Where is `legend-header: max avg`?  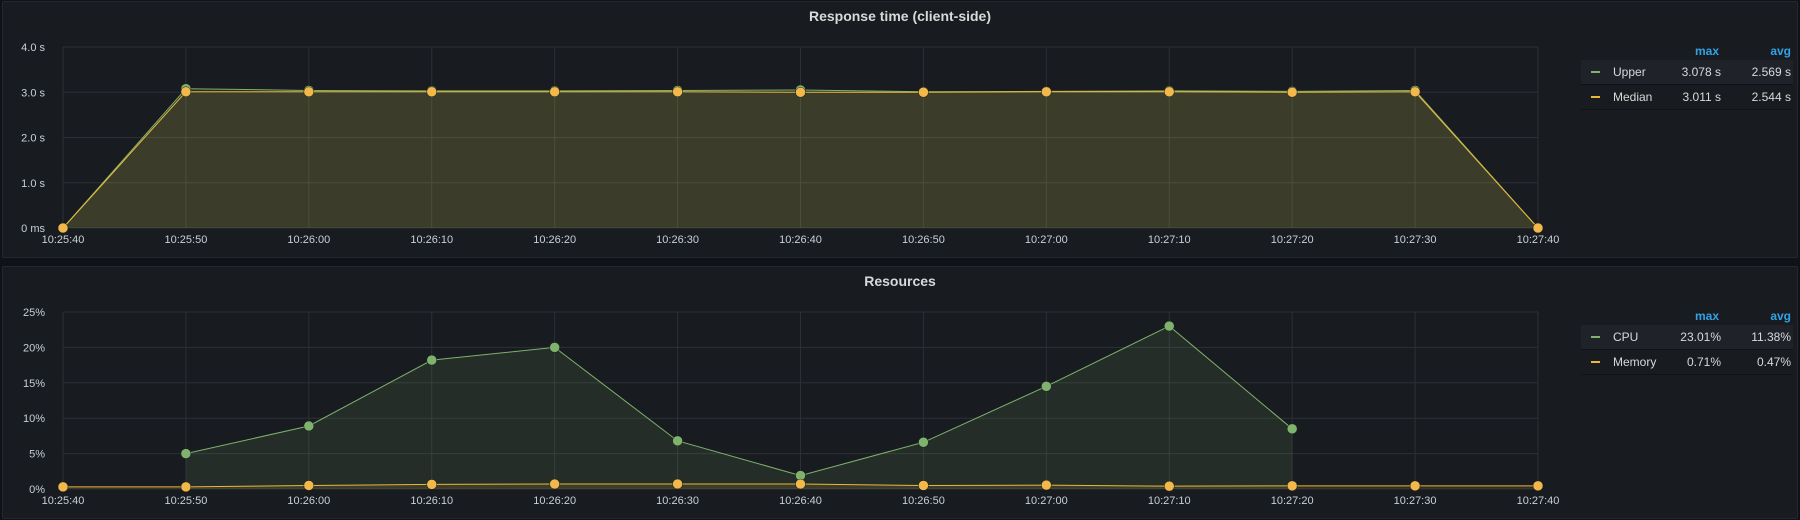
legend-header: max avg is located at coordinates (1687, 50).